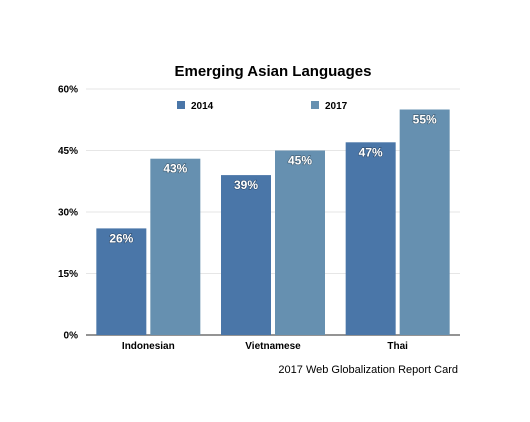 The height and width of the screenshot is (422, 530). Describe the element at coordinates (273, 346) in the screenshot. I see `x-tick-label: Vietnamese` at that location.